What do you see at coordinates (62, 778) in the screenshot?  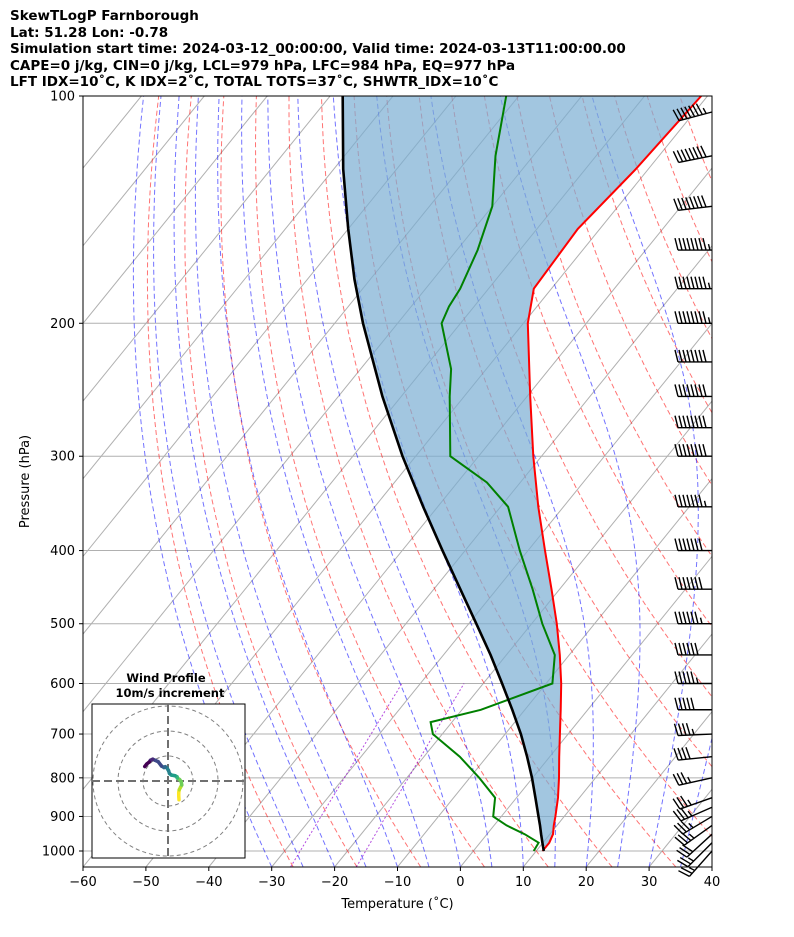 I see `y-tick-label: 800` at bounding box center [62, 778].